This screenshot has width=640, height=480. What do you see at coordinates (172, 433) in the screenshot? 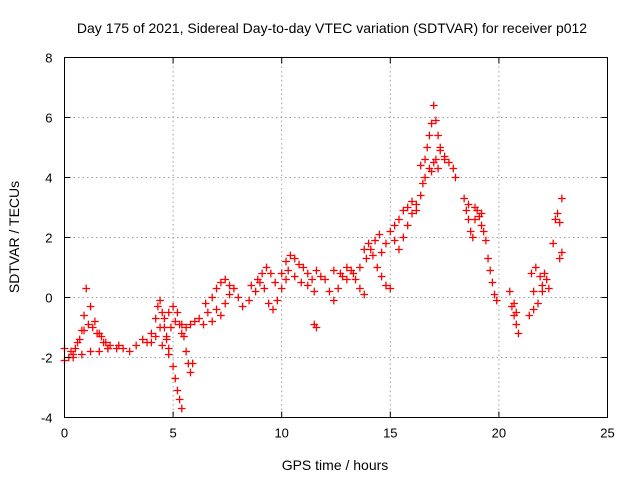
I see `x-tick-label: 5` at bounding box center [172, 433].